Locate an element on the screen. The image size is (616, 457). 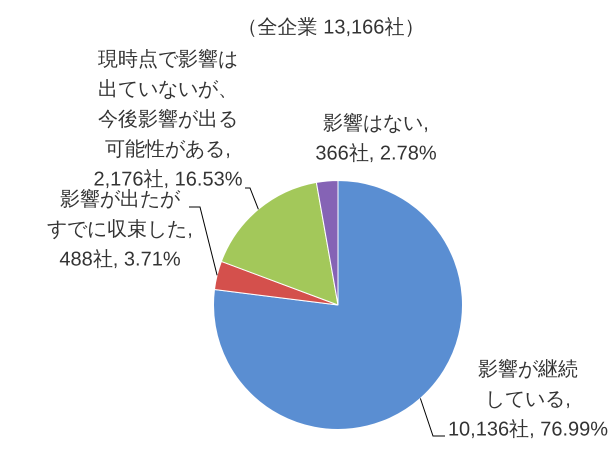
slice-label: 影響が継続している, 10,136社, 76.99% is located at coordinates (528, 399).